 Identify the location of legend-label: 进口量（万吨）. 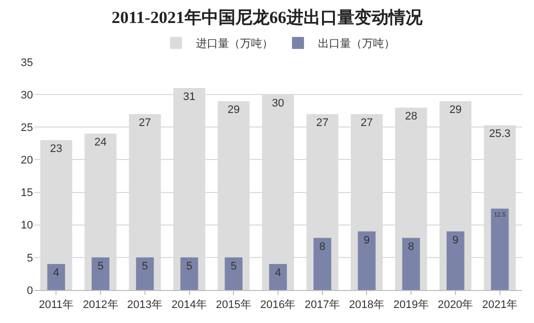
(234, 43).